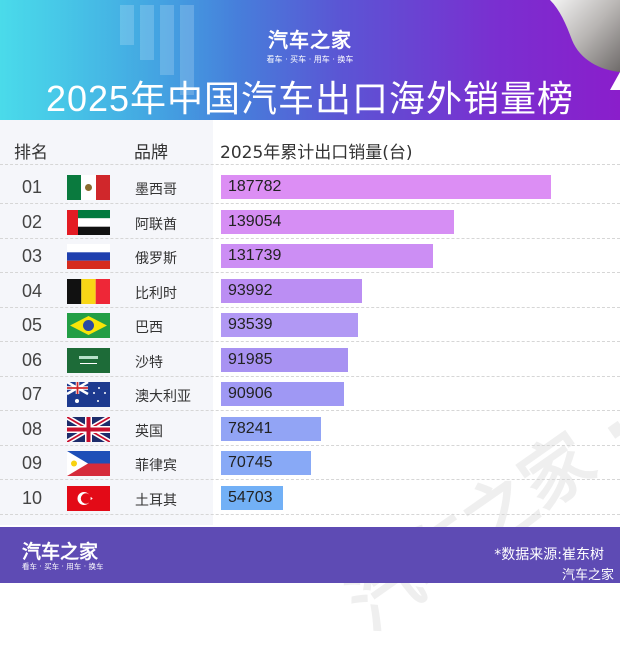 The image size is (620, 649). I want to click on table-row: 01 墨西哥 187782, so click(310, 187).